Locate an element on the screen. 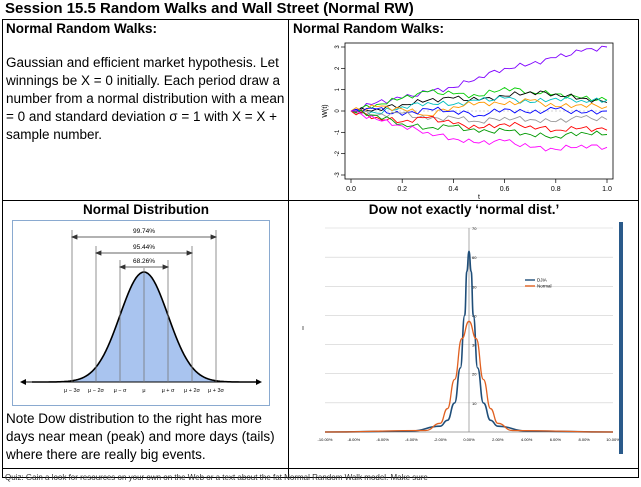 This screenshot has width=641, height=487. legend-label: DJIA is located at coordinates (542, 280).